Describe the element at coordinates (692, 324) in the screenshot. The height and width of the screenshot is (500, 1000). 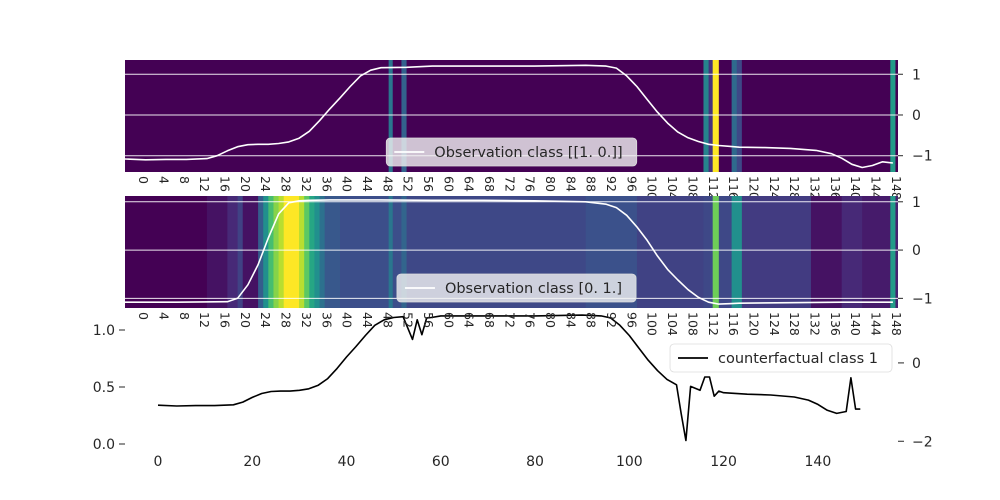
I see `x-tick-label: 108` at that location.